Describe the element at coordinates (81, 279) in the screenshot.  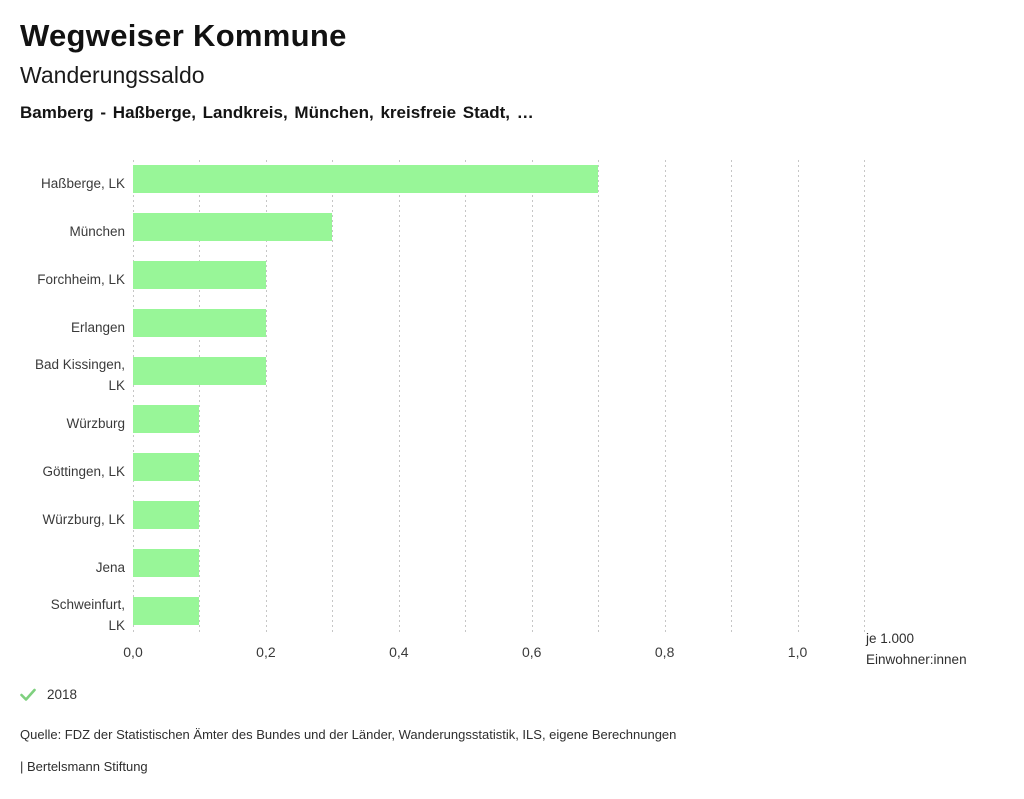
I see `category-label: Forchheim, LK` at that location.